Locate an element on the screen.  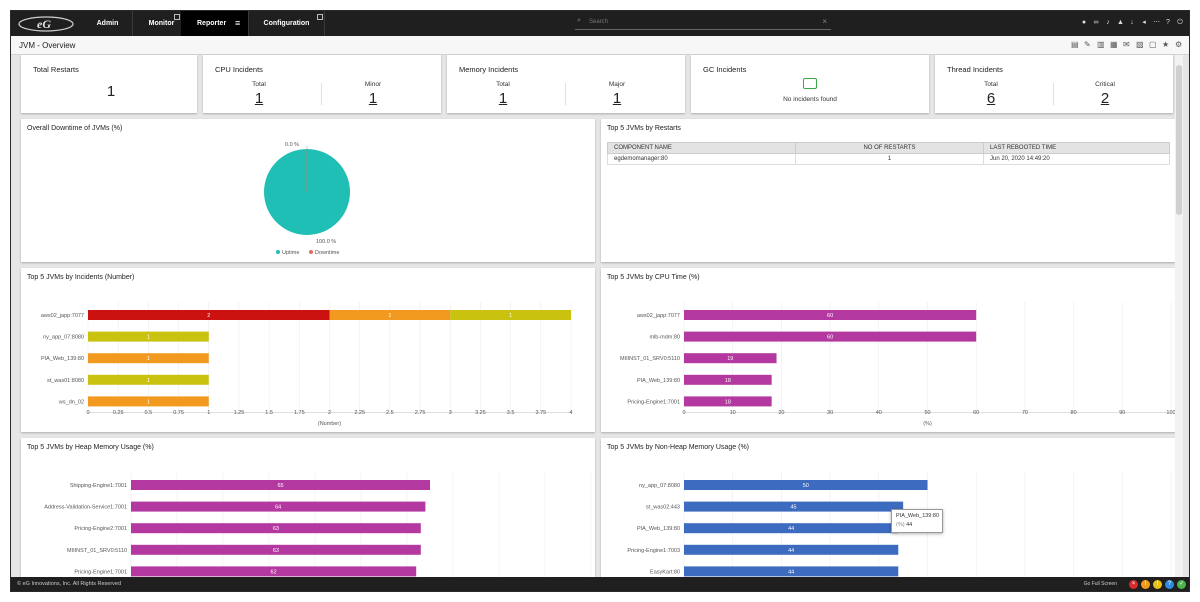
critical-alarm-icon: × is located at coordinates (1133, 584).